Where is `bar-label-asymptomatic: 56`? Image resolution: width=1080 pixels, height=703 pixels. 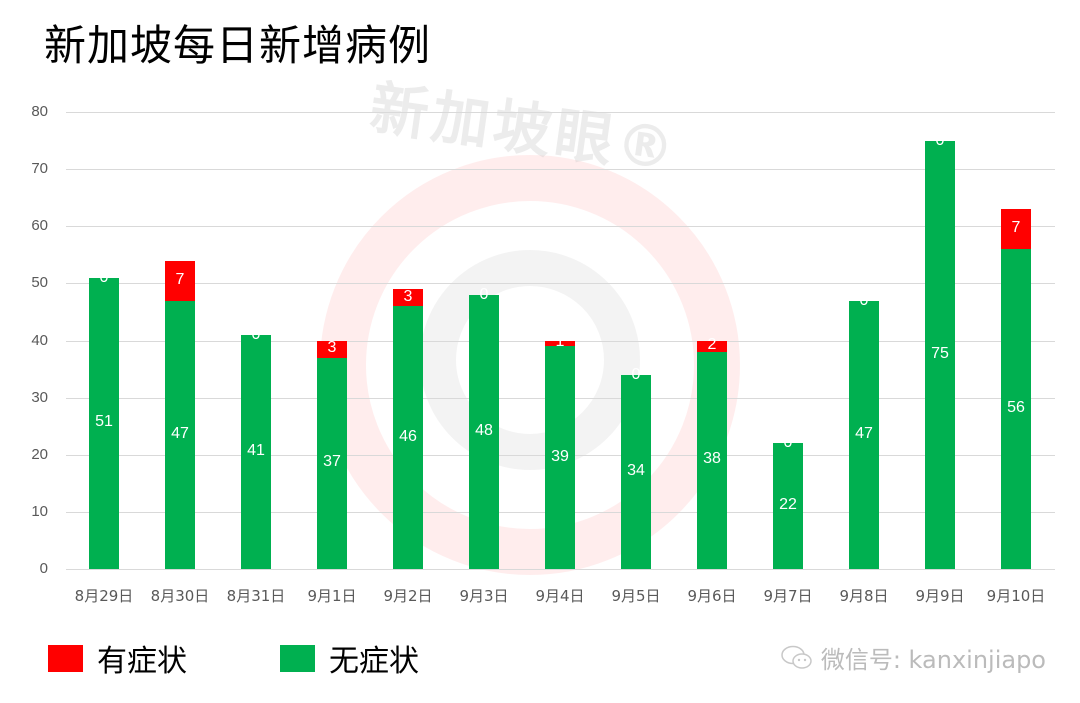
bar-label-asymptomatic: 56 is located at coordinates (1016, 408).